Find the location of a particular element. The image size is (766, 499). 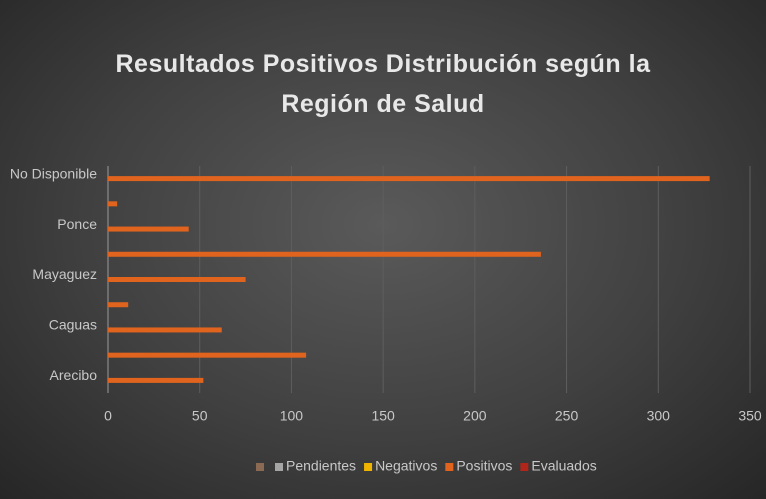

y-tick-label: Ponce is located at coordinates (77, 224).